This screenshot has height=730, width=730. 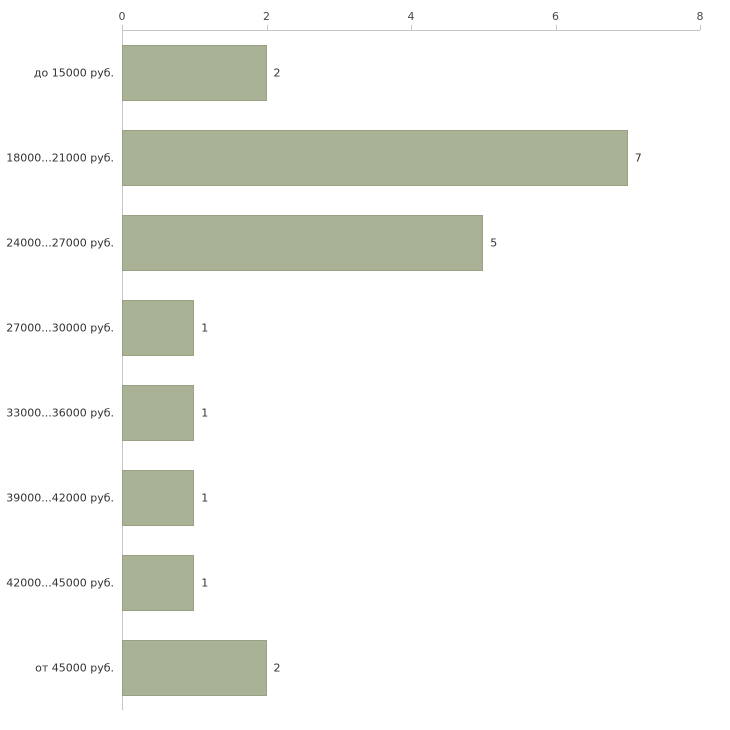 I want to click on x-tick-label: 6, so click(x=555, y=16).